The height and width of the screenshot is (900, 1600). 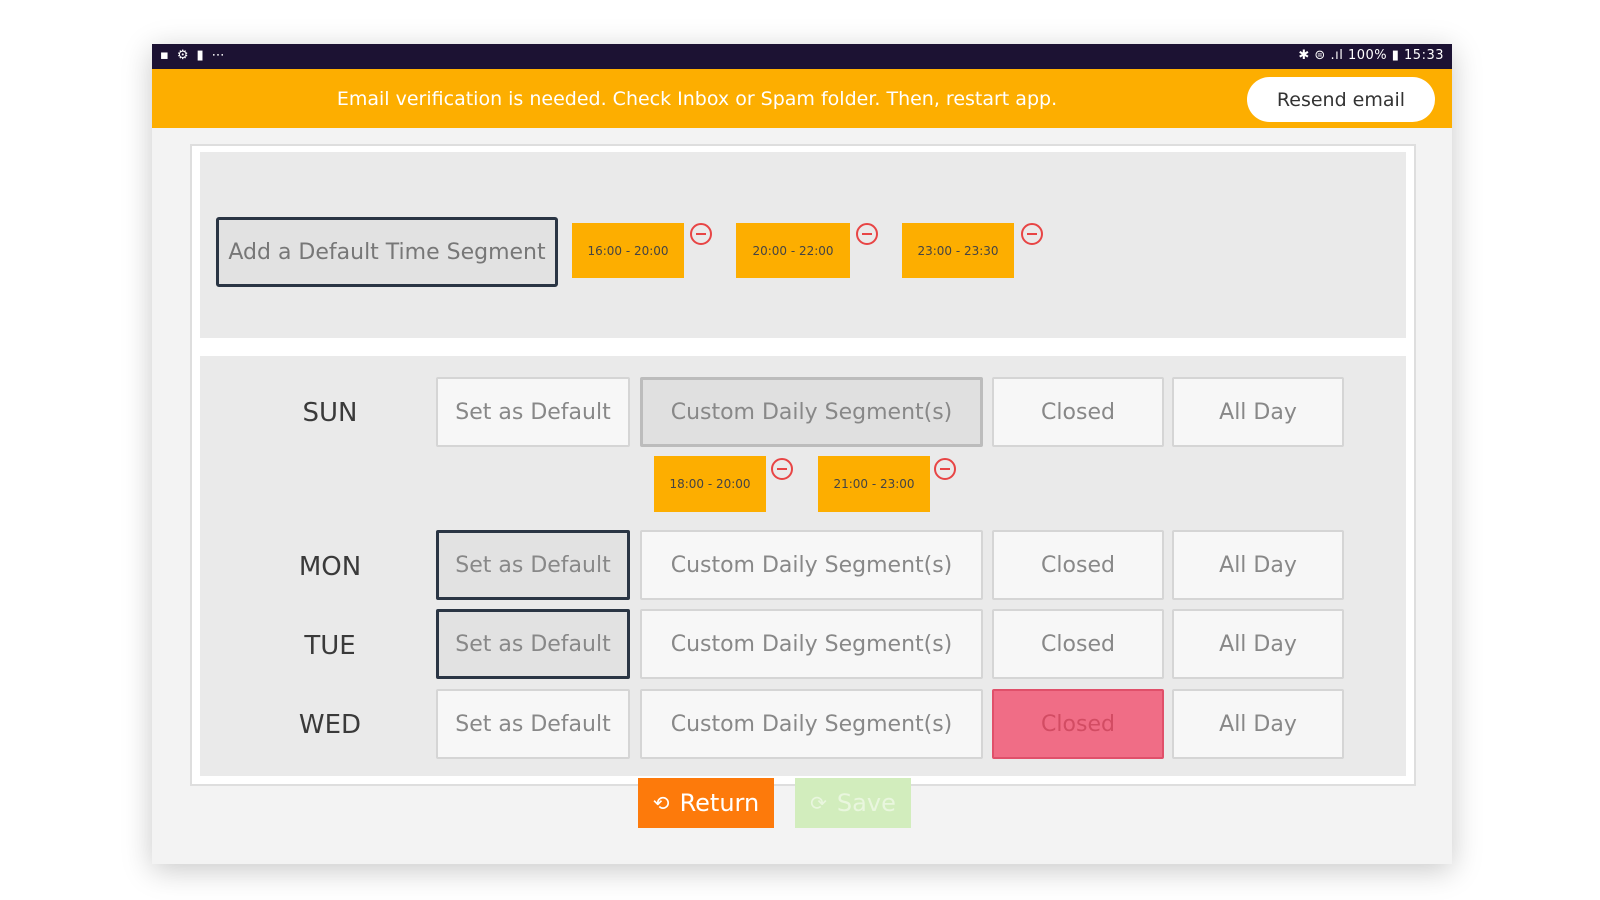 What do you see at coordinates (533, 412) in the screenshot?
I see `sun-set-default-button: Set as Default` at bounding box center [533, 412].